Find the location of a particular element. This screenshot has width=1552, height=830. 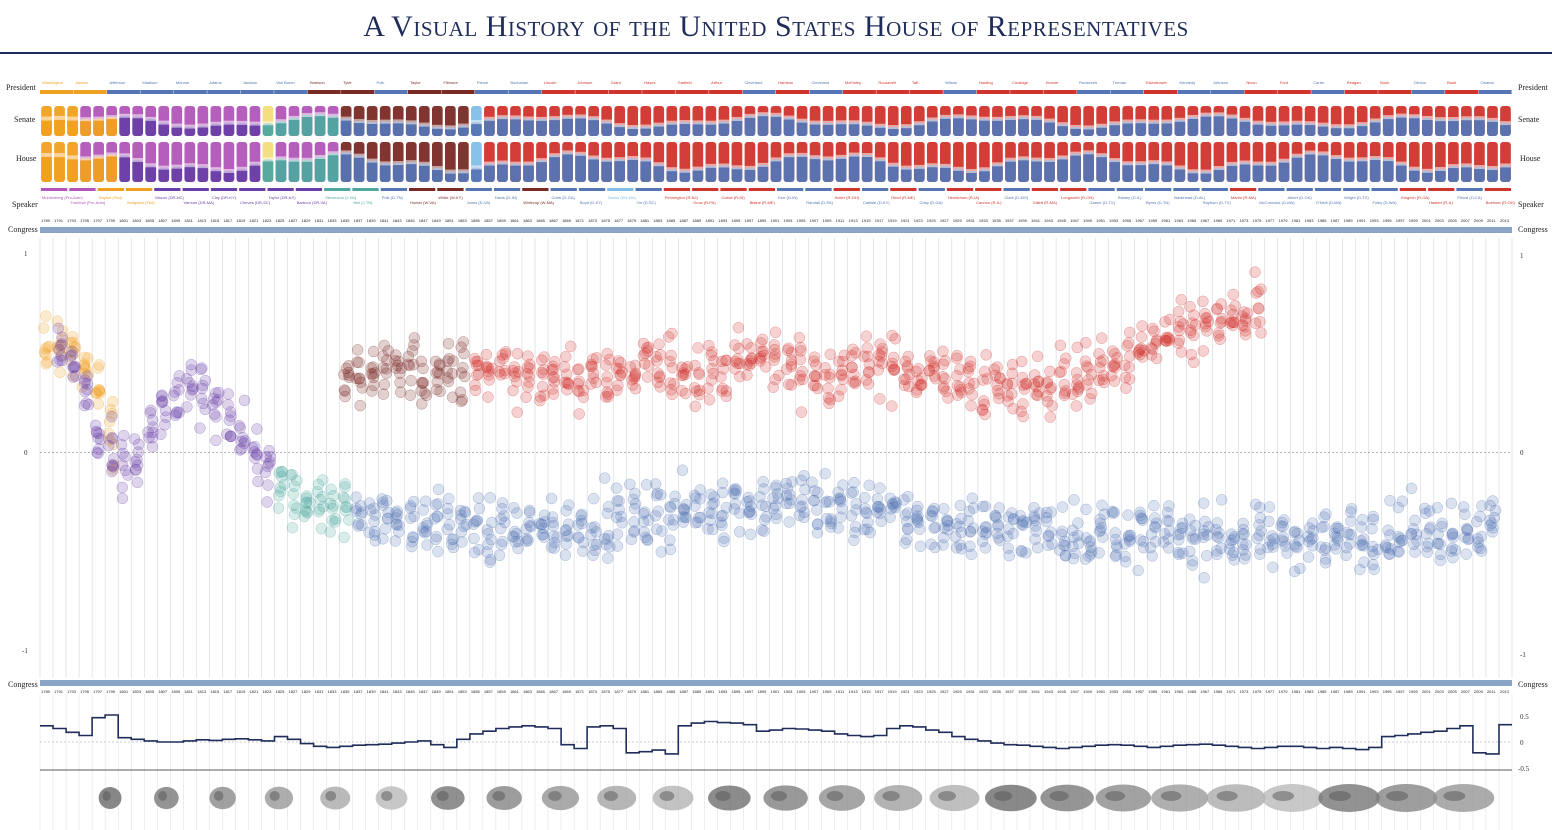

congress-year-label: 1823 is located at coordinates (267, 220).